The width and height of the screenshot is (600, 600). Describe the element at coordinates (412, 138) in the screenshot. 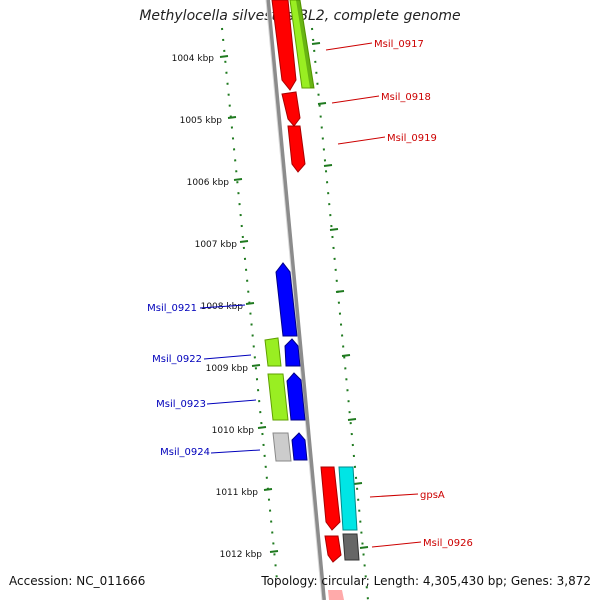

I see `label-msil-0919: Msil_0919` at that location.